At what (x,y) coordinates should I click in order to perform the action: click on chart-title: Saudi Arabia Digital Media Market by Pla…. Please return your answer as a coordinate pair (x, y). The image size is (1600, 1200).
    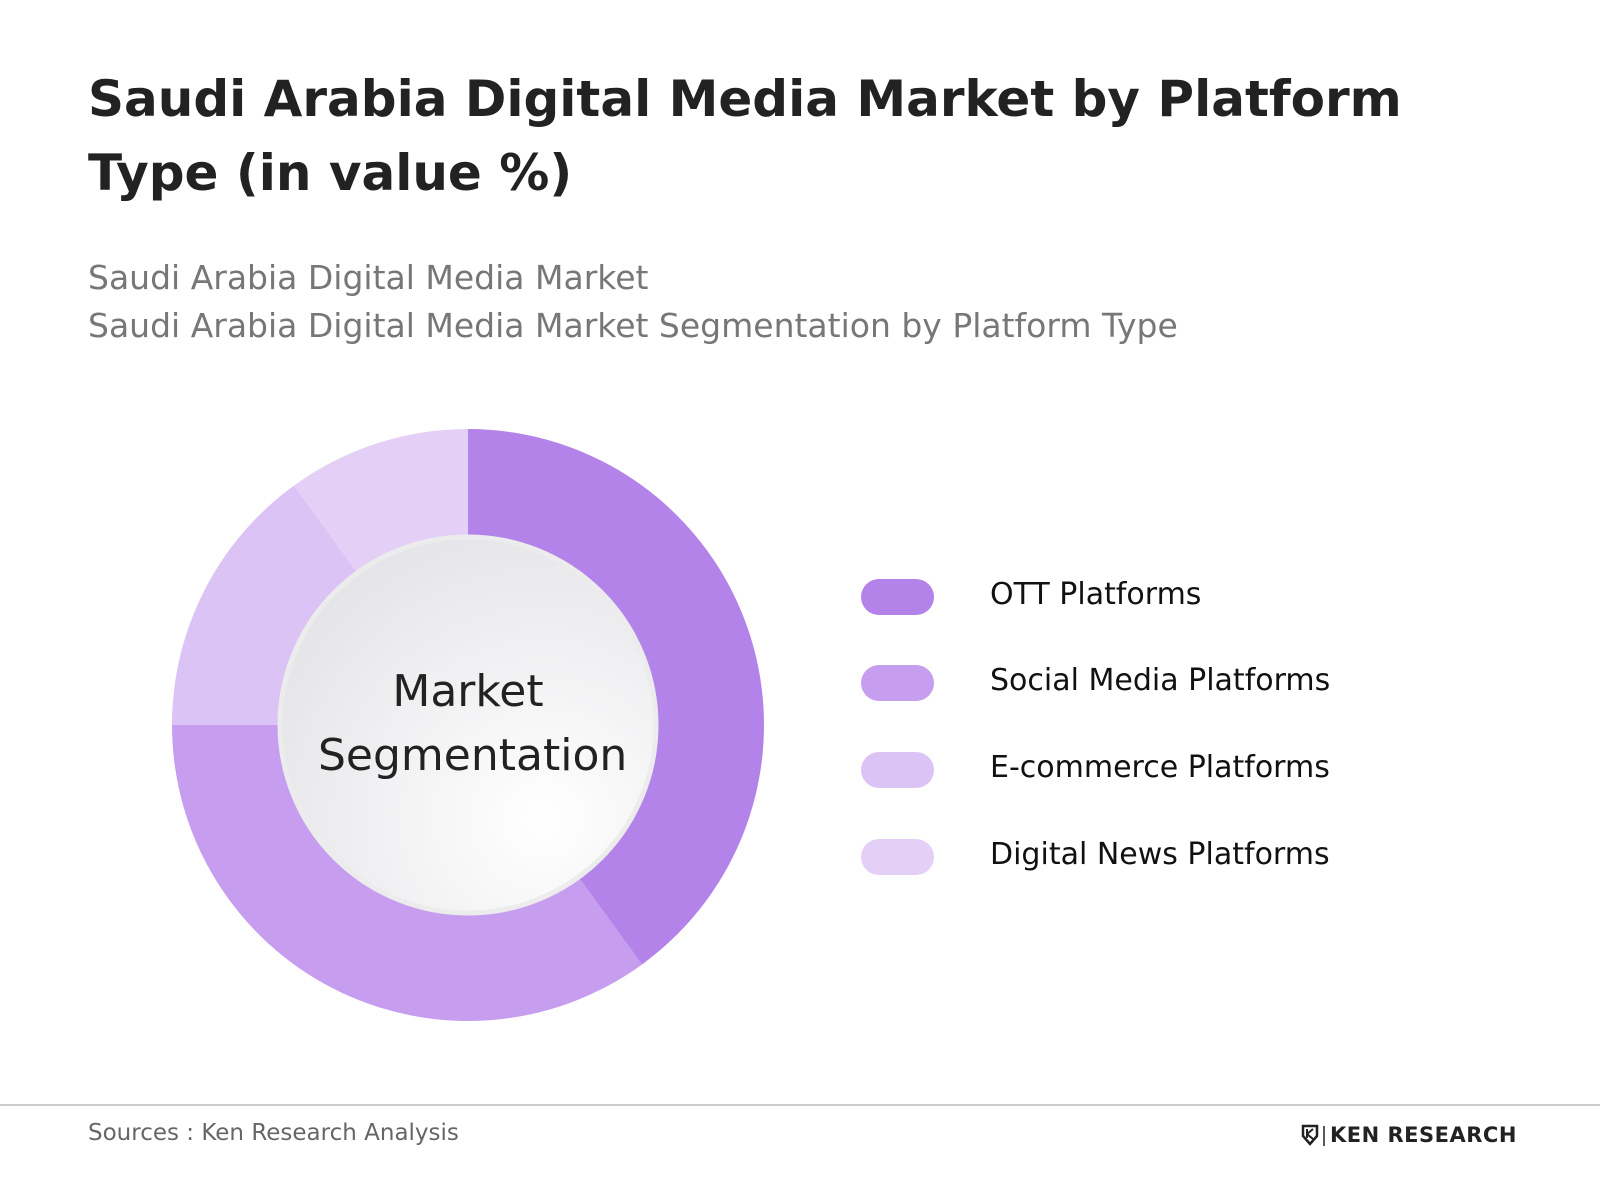
    Looking at the image, I should click on (745, 136).